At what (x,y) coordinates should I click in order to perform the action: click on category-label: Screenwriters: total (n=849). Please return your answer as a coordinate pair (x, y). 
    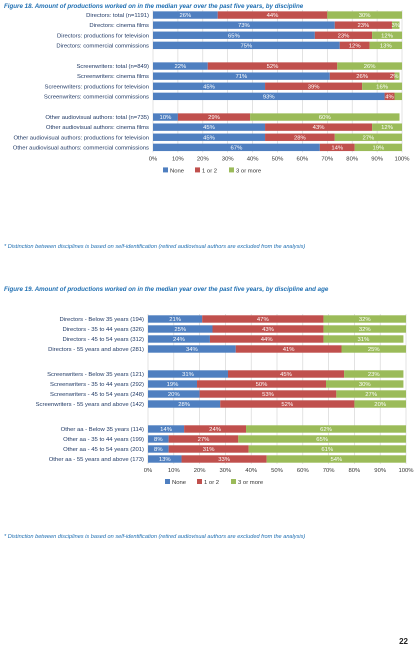
    Looking at the image, I should click on (112, 67).